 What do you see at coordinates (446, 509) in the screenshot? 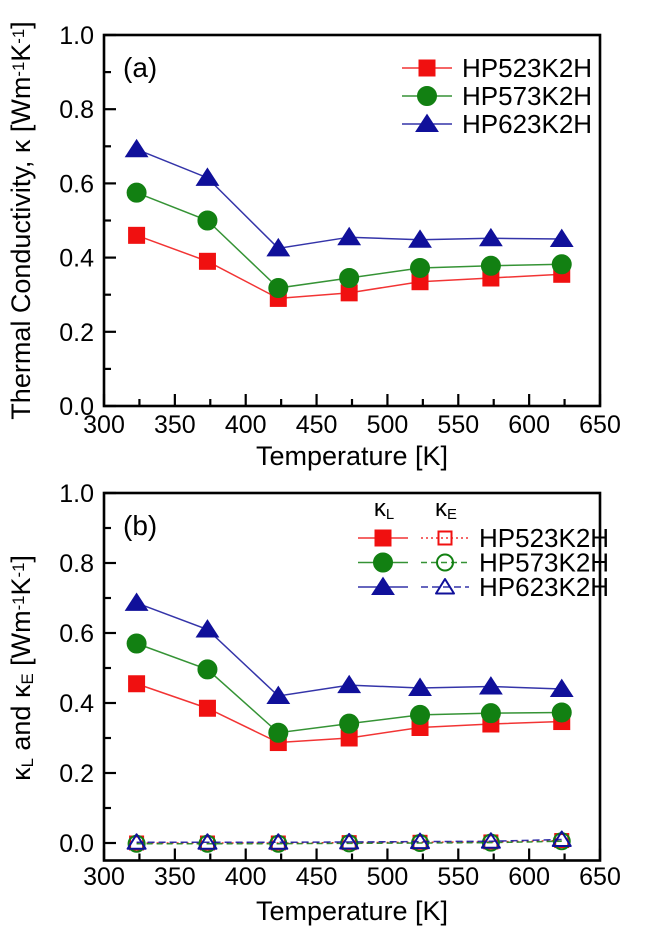
I see `legend-header-kE: κE` at bounding box center [446, 509].